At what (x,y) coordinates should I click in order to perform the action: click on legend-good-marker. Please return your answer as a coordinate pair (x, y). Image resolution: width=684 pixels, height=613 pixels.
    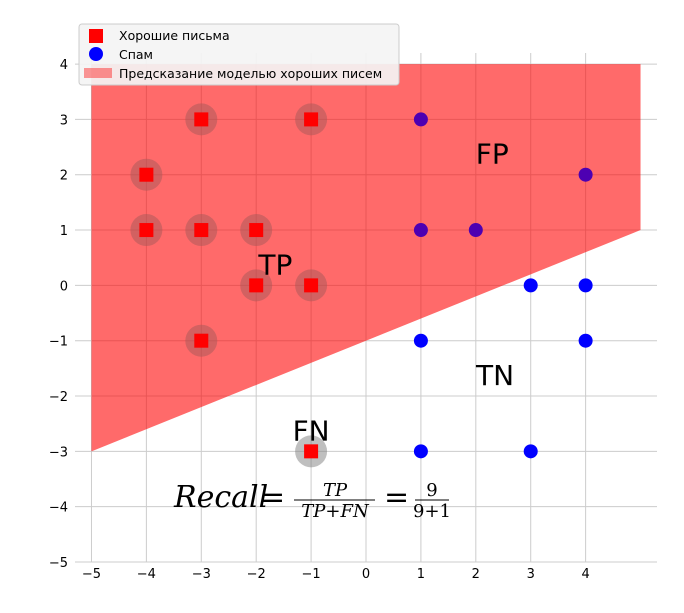
    Looking at the image, I should click on (96, 36).